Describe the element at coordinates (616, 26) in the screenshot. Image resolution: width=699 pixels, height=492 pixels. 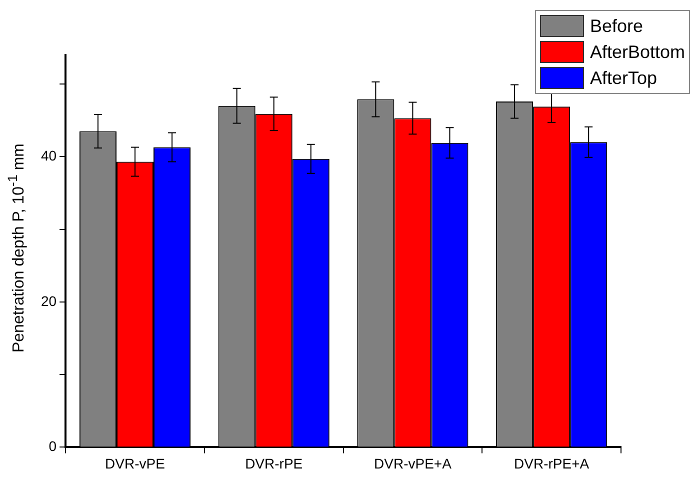
I see `legend-label: Before` at that location.